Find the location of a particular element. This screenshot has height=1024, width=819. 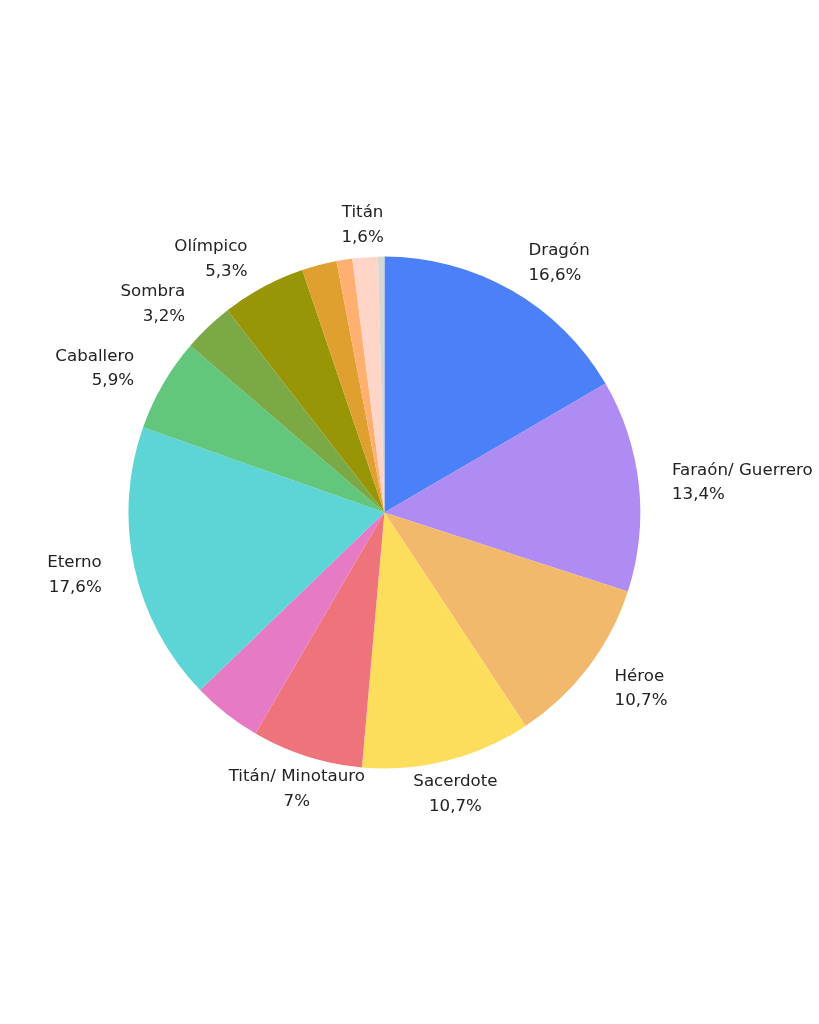

data-label: 3,2% is located at coordinates (164, 315).